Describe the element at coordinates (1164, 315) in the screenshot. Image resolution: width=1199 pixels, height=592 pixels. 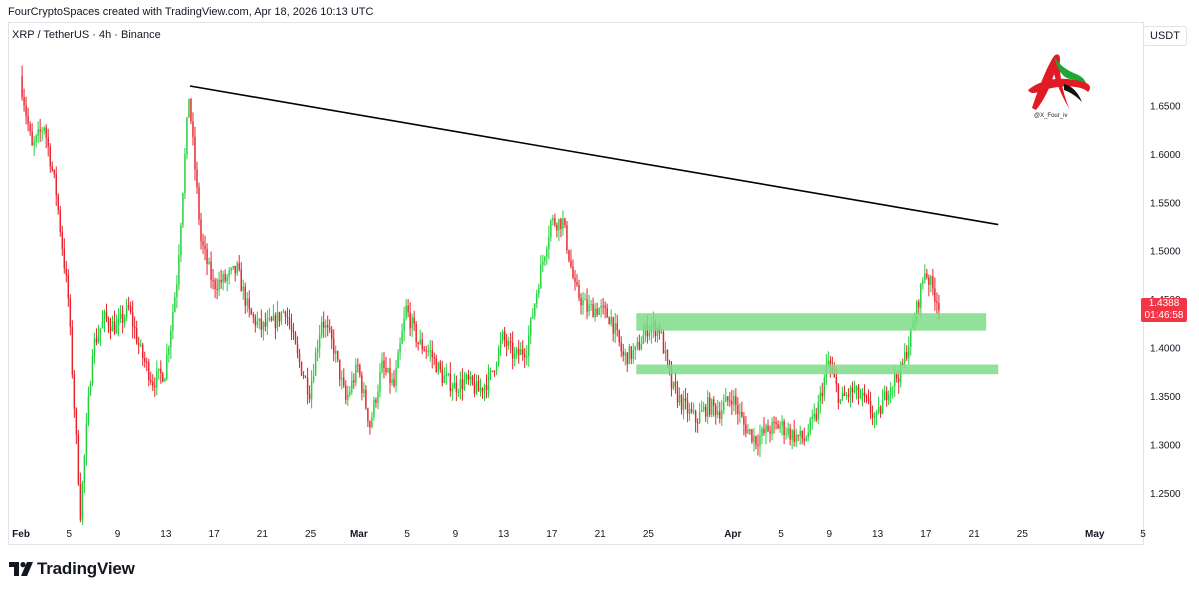
I see `bar-countdown: 01:46:58` at that location.